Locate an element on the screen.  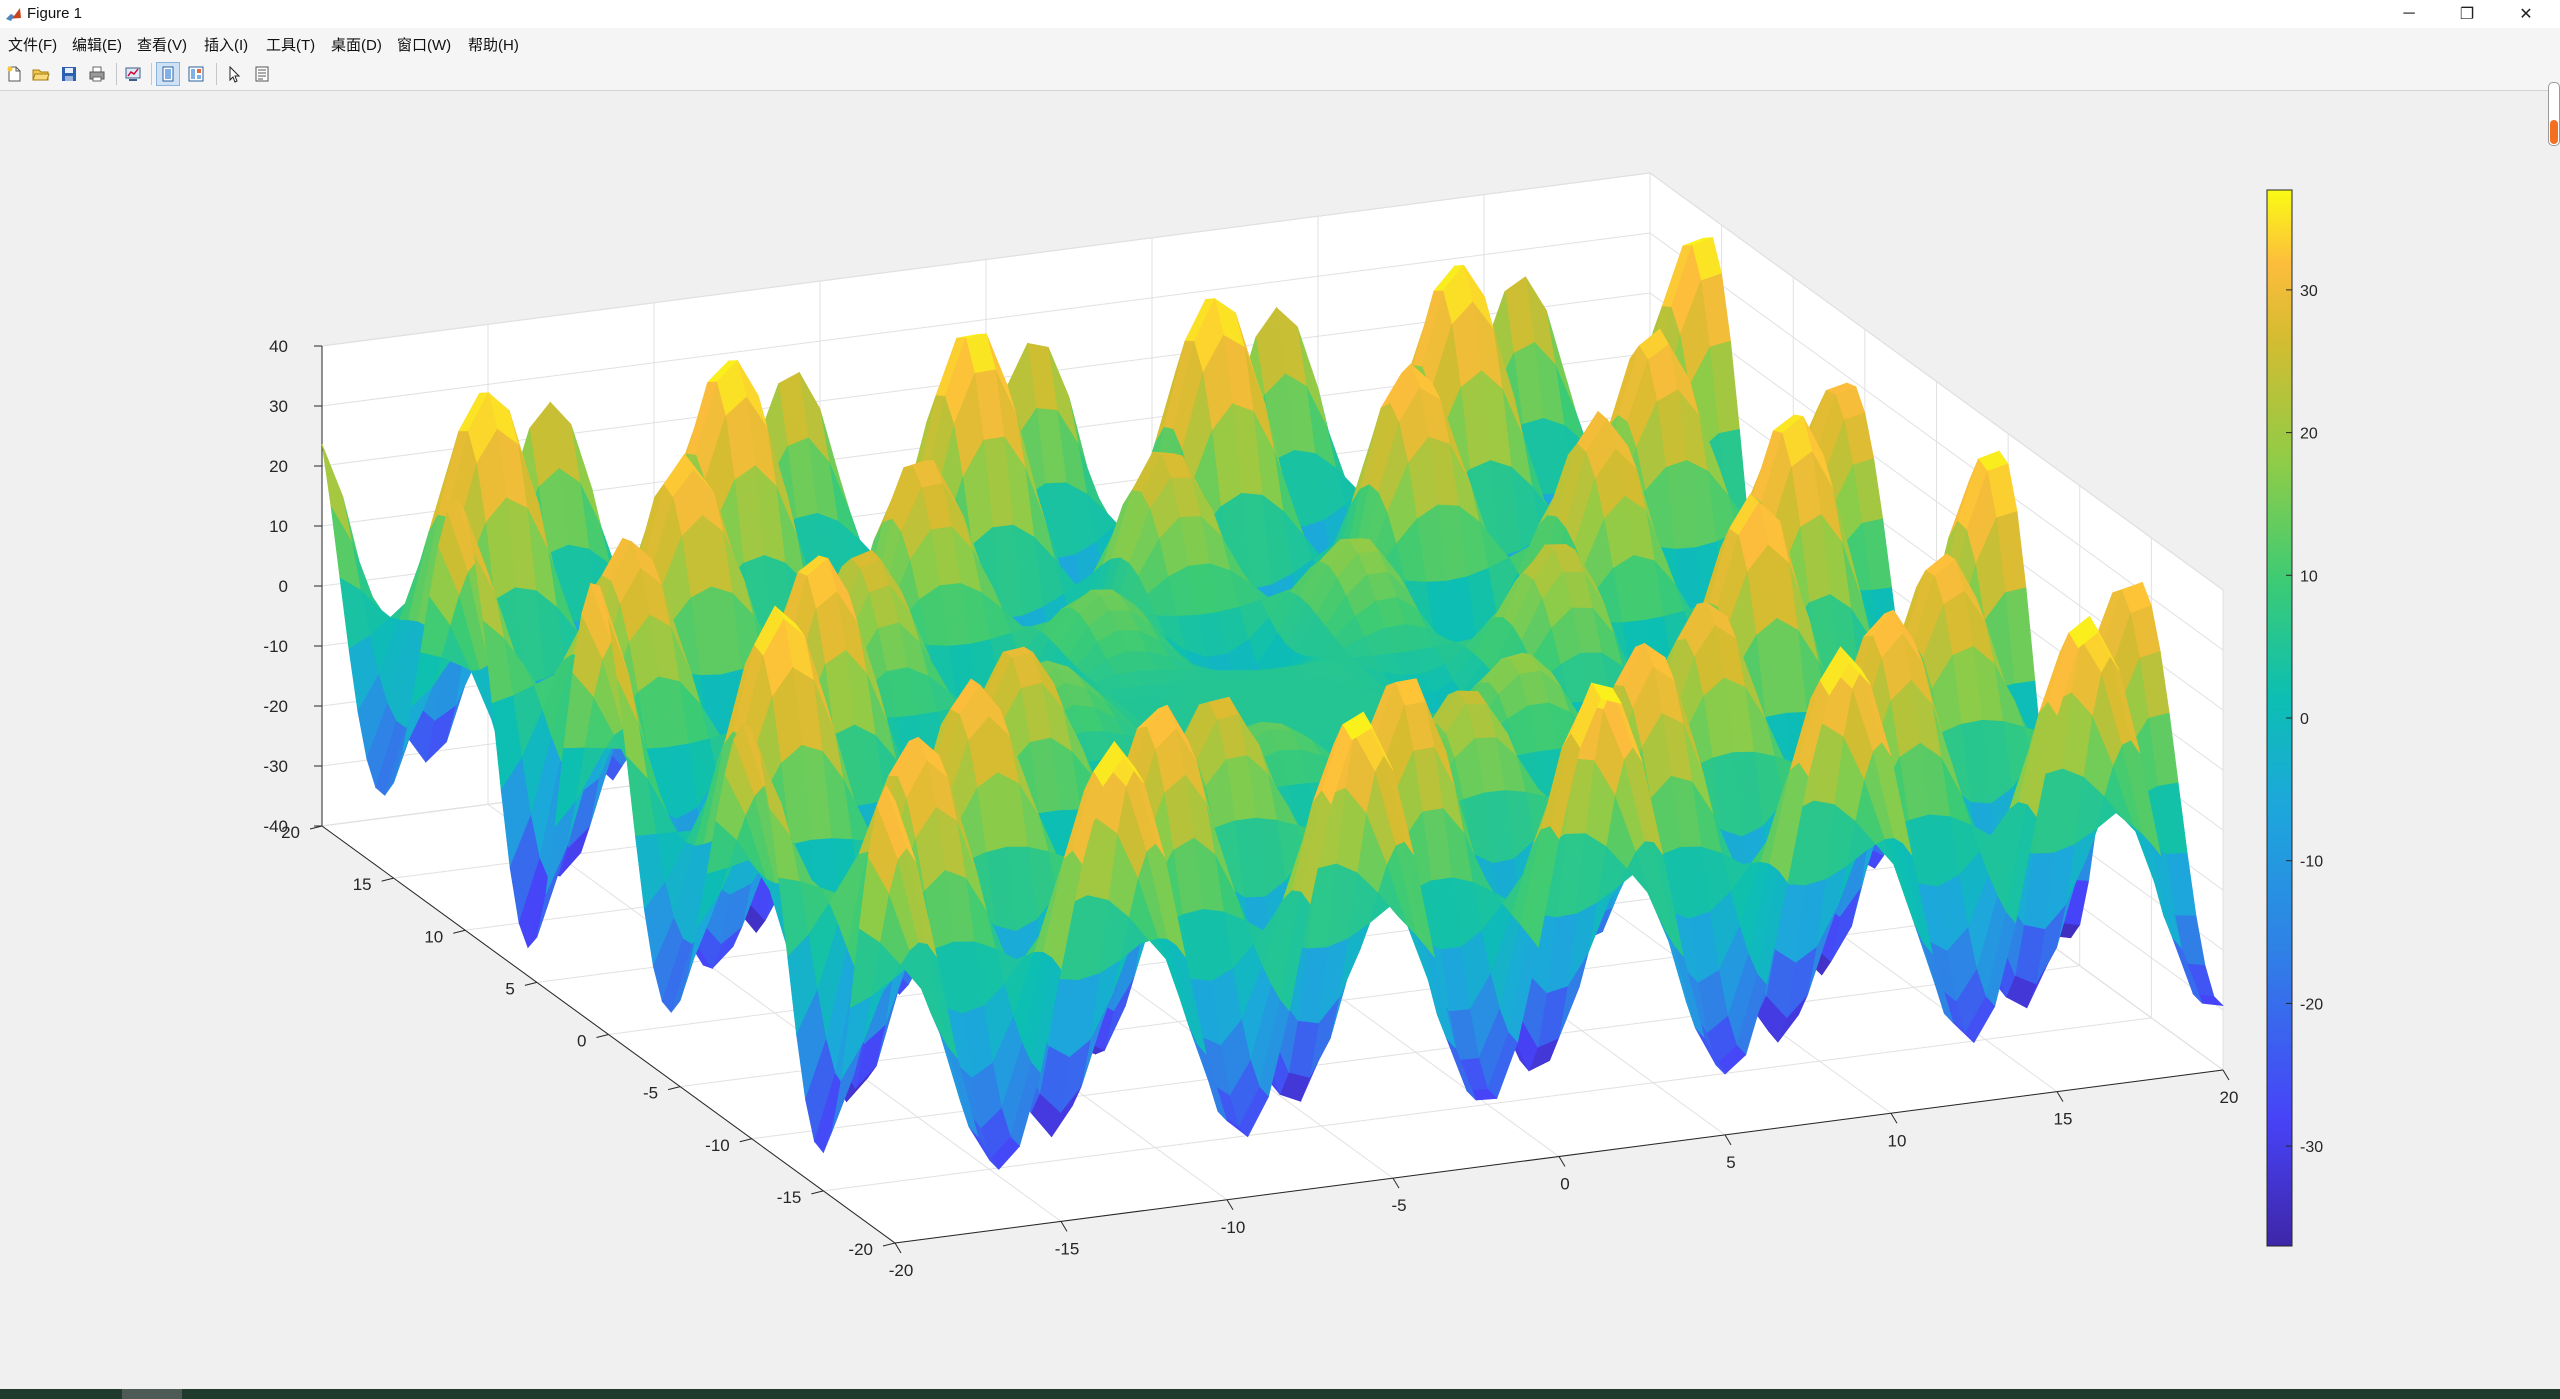
z-tick-label: 30 is located at coordinates (278, 406).